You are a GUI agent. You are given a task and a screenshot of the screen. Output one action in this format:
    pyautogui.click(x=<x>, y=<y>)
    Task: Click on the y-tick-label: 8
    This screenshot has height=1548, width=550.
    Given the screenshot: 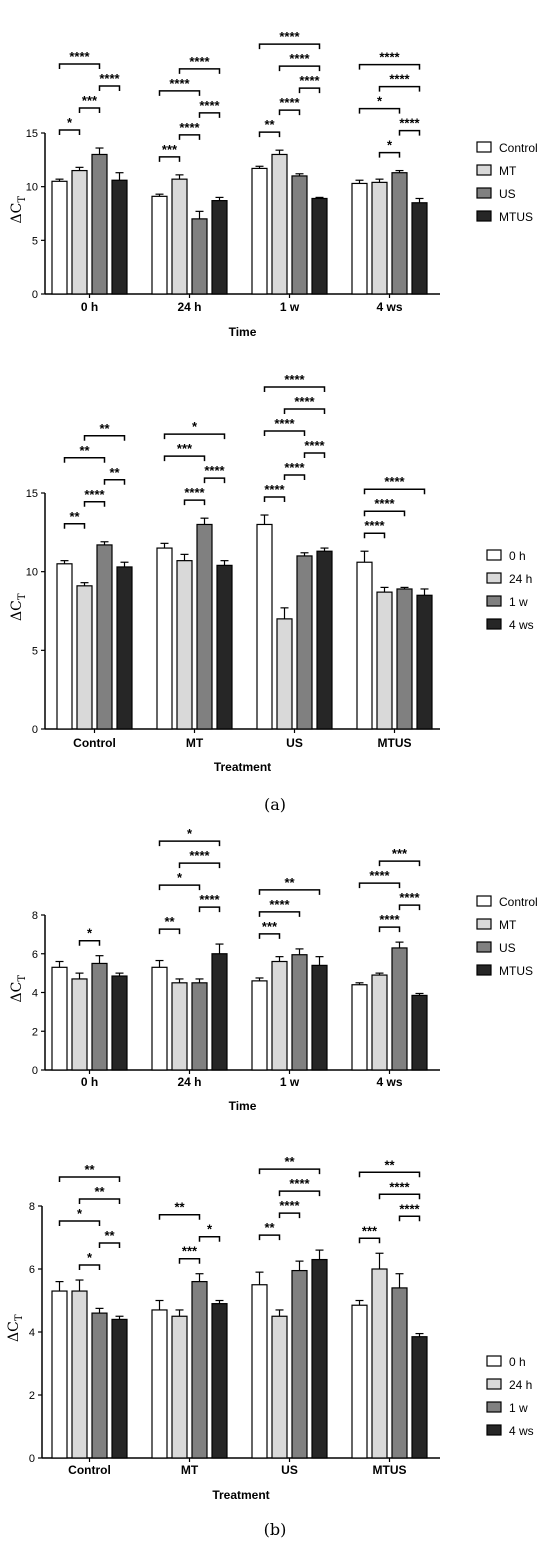 What is the action you would take?
    pyautogui.click(x=32, y=1207)
    